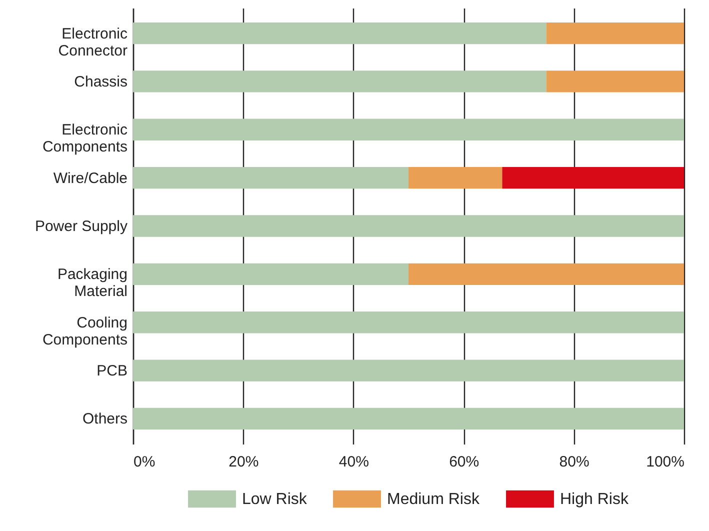 This screenshot has width=709, height=531. Describe the element at coordinates (90, 178) in the screenshot. I see `y-tick-label: Wire/Cable` at that location.